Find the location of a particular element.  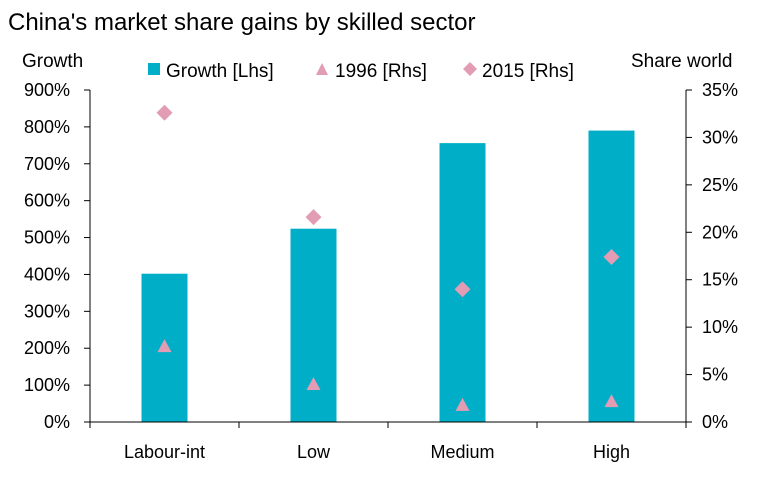

legend-label-2015: 2015 [Rhs] is located at coordinates (528, 71).